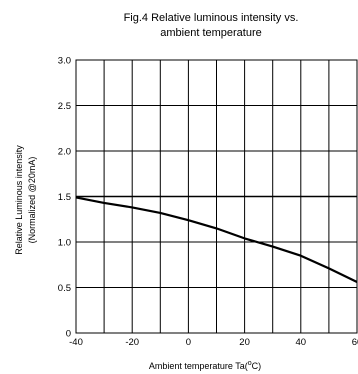  Describe the element at coordinates (19, 200) in the screenshot. I see `y-axis-label-line1: Relative Luminous intensity` at that location.